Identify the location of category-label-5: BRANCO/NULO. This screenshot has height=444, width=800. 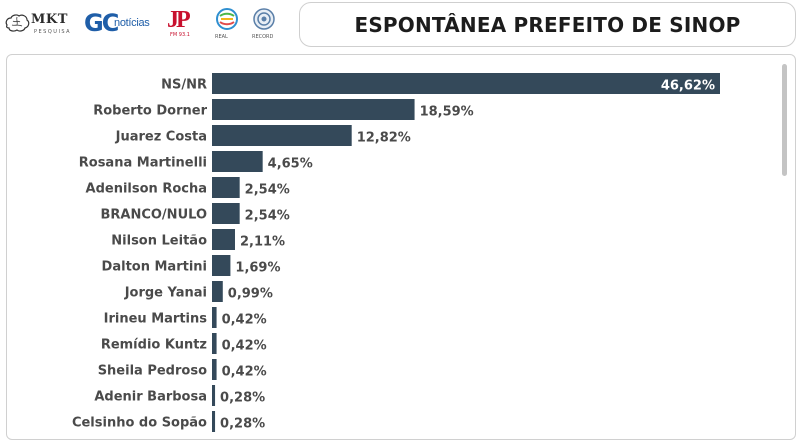
(153, 215).